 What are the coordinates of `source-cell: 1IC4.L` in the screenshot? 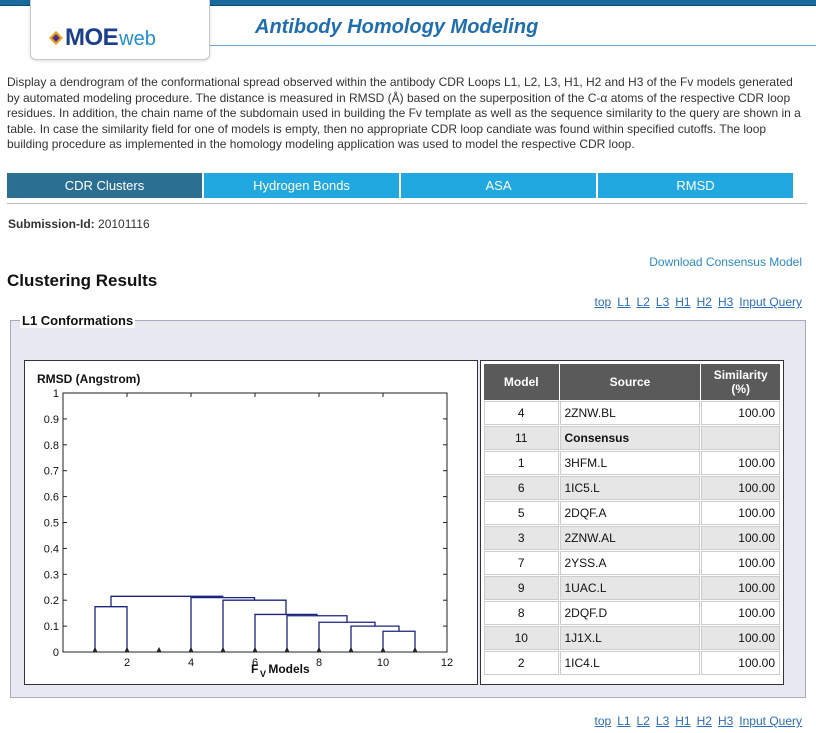 It's located at (630, 663).